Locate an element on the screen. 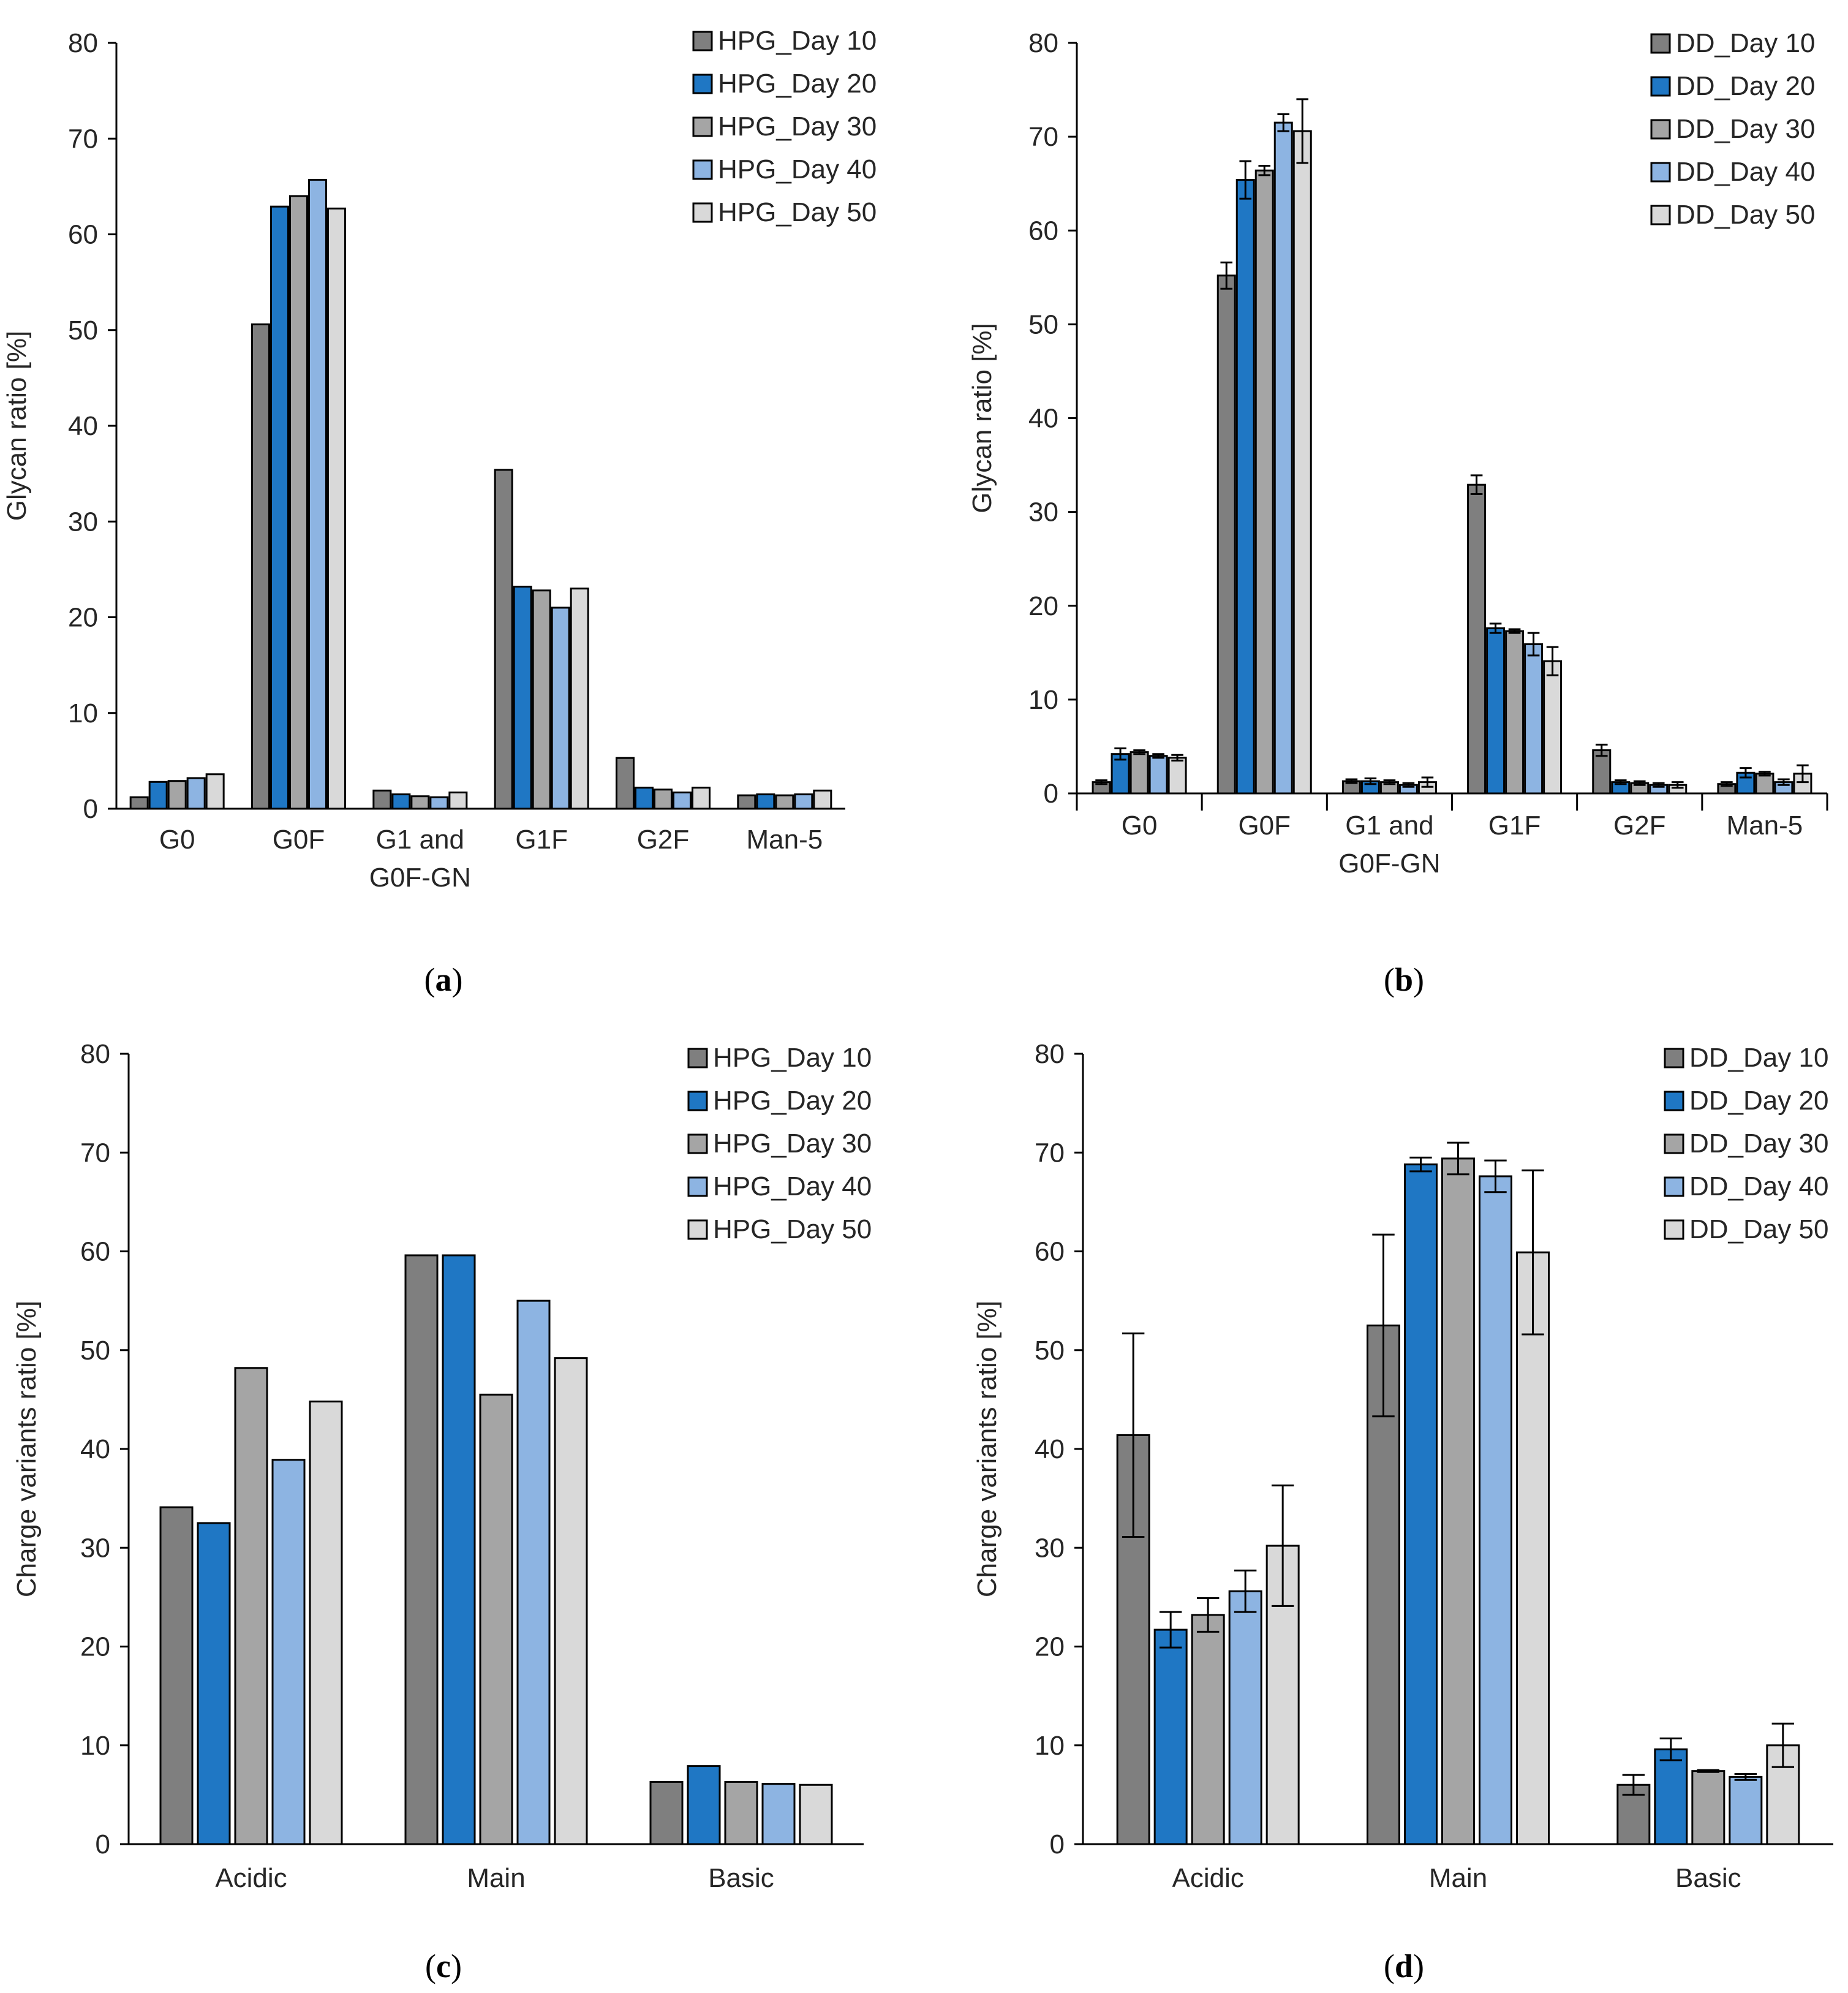 The width and height of the screenshot is (1848, 1993). legend-label: DD_Day 30 is located at coordinates (1745, 129).